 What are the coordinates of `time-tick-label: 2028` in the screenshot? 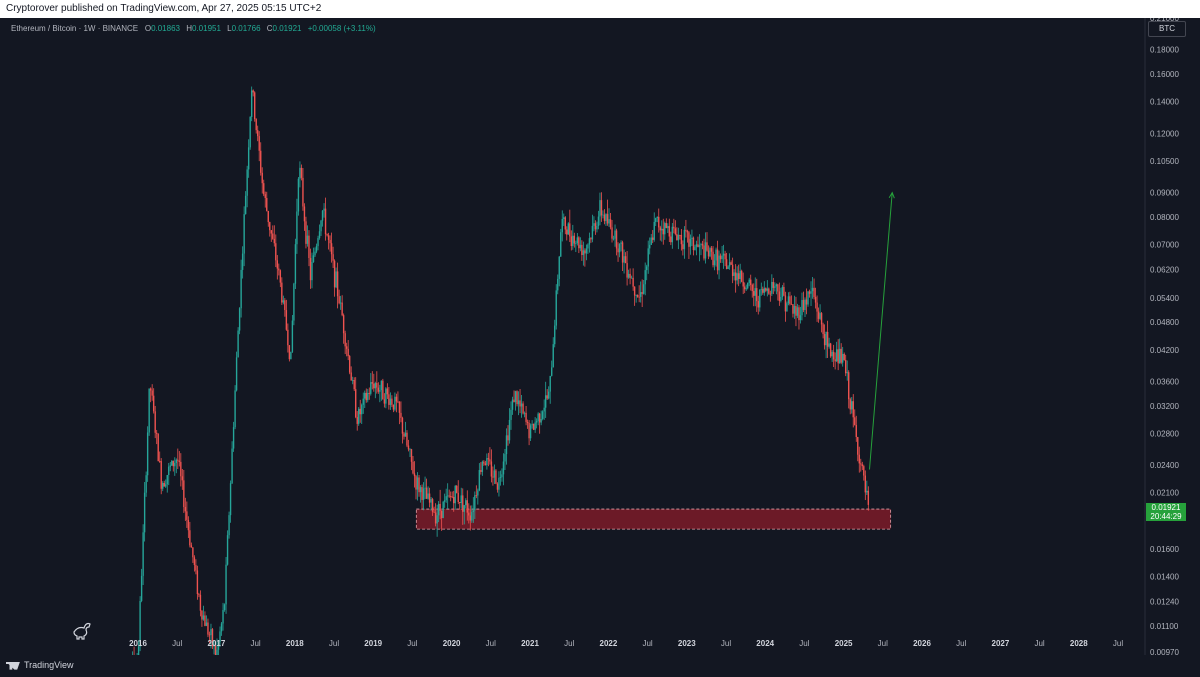 It's located at (1079, 643).